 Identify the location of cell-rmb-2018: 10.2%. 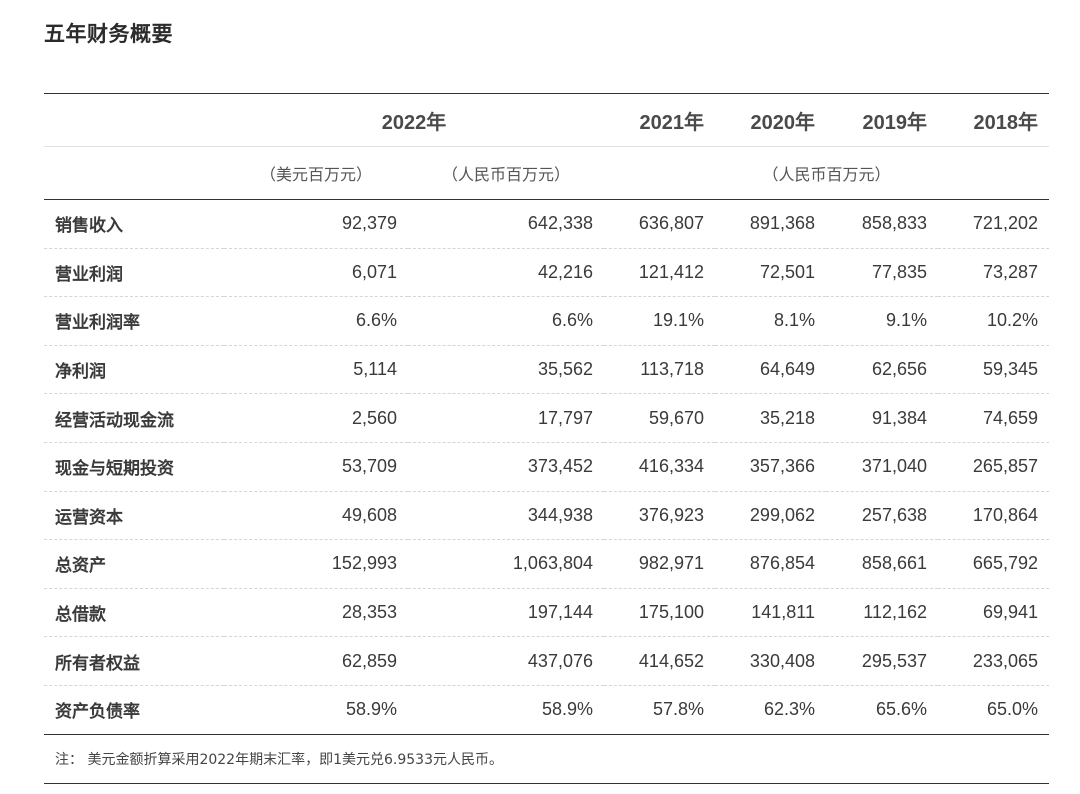
(993, 321).